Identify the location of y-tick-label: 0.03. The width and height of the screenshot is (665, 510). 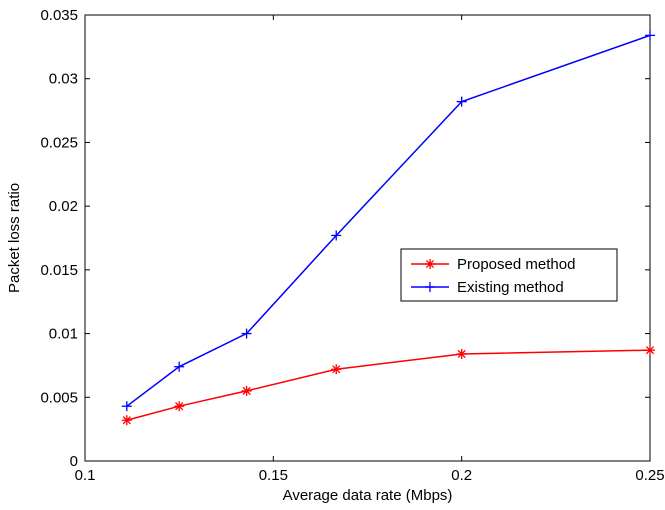
(63, 79).